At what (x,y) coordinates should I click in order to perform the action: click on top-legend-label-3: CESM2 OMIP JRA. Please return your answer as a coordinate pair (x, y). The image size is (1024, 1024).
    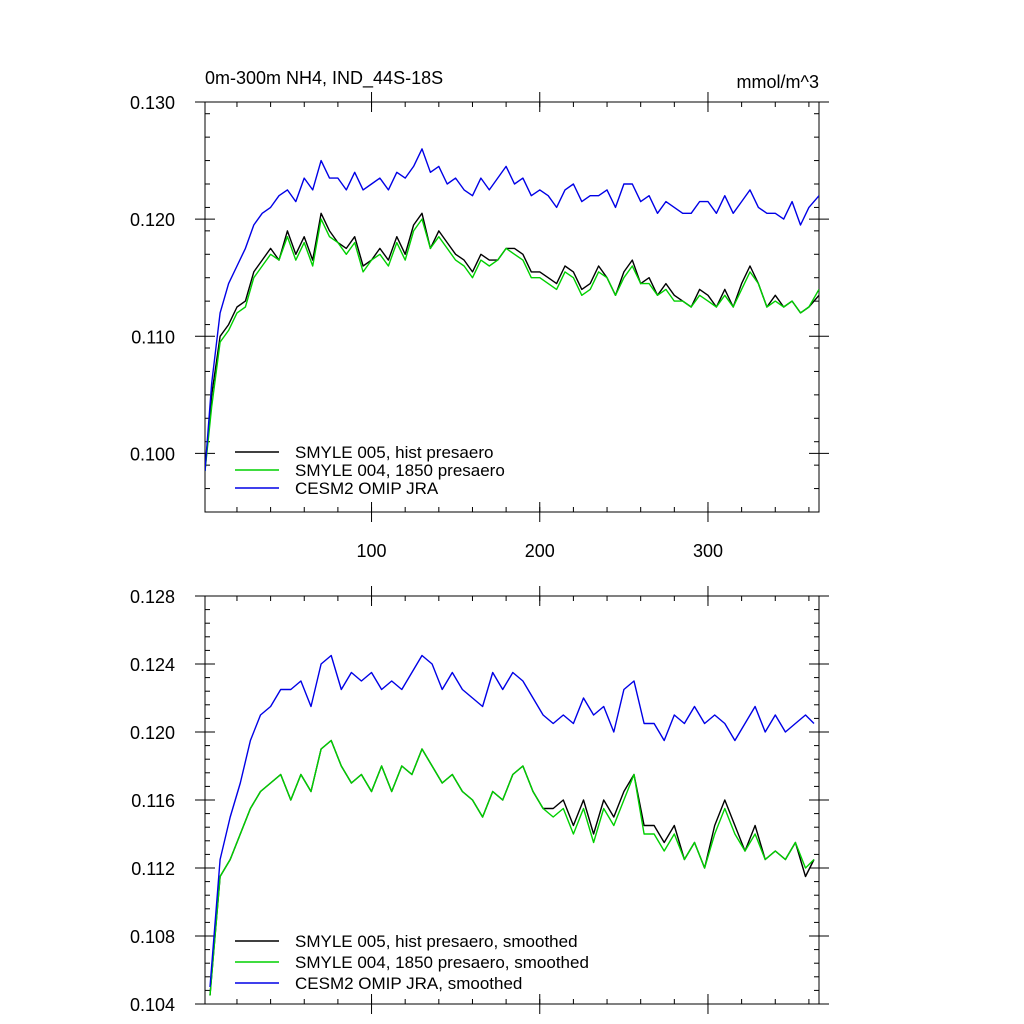
    Looking at the image, I should click on (367, 488).